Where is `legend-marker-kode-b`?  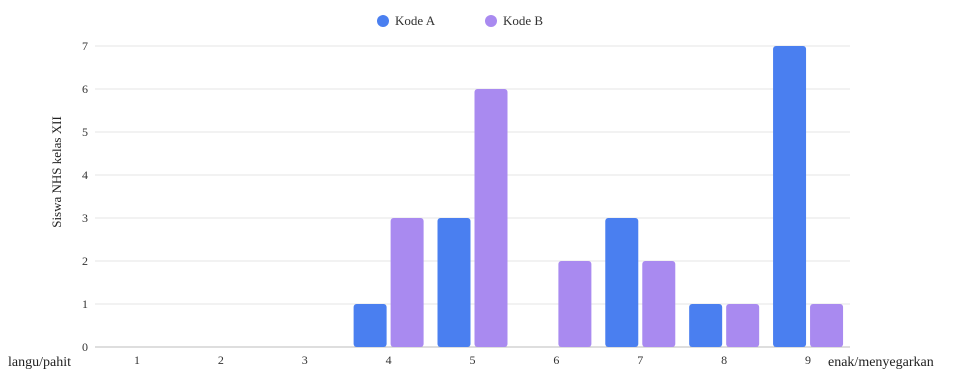 legend-marker-kode-b is located at coordinates (491, 21).